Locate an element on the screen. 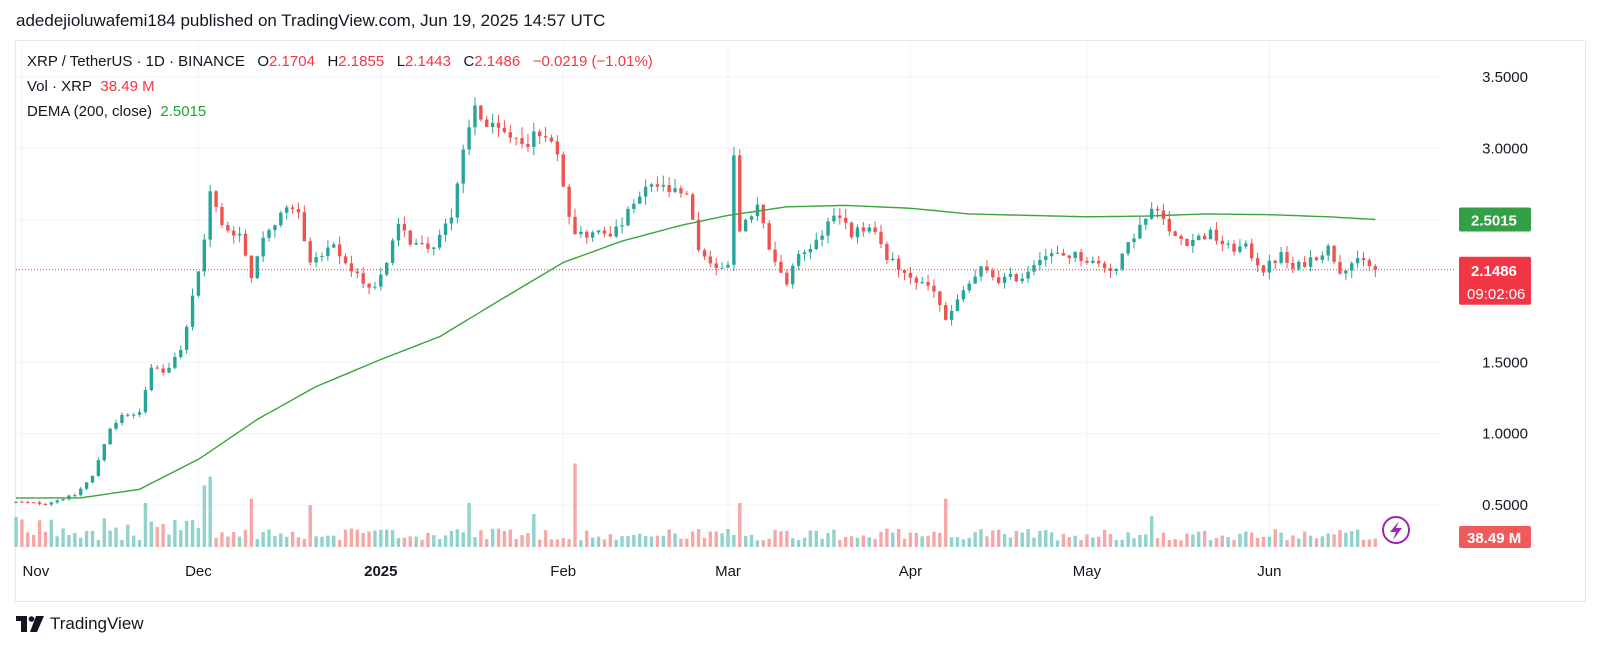 This screenshot has width=1600, height=653. tradingview-logo: TradingView is located at coordinates (80, 624).